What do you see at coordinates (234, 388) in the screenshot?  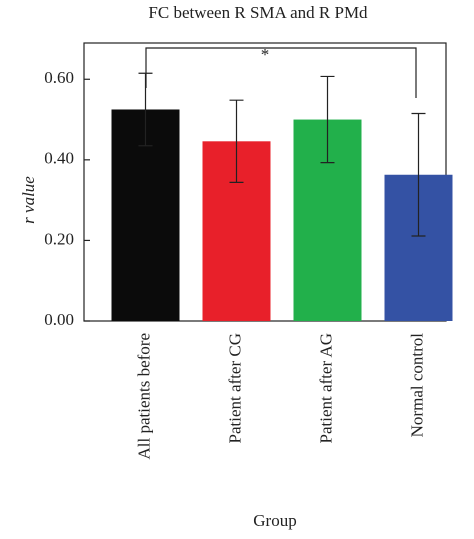 I see `x-tick-label: Patient after CG` at bounding box center [234, 388].